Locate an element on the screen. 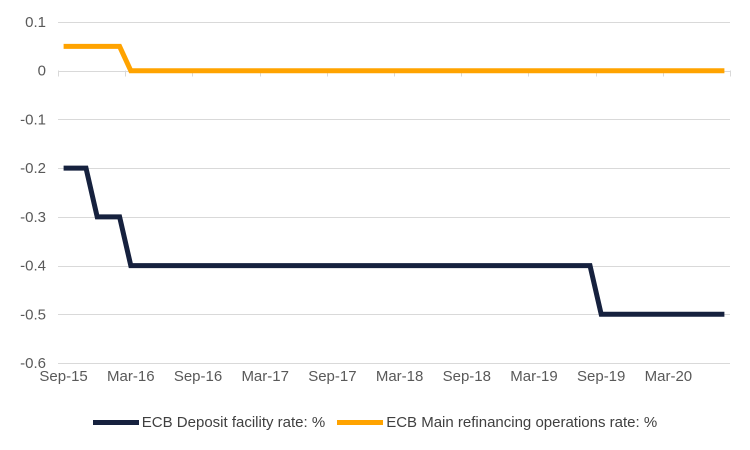 Image resolution: width=750 pixels, height=450 pixels. series-line-refinancing-rate is located at coordinates (394, 58).